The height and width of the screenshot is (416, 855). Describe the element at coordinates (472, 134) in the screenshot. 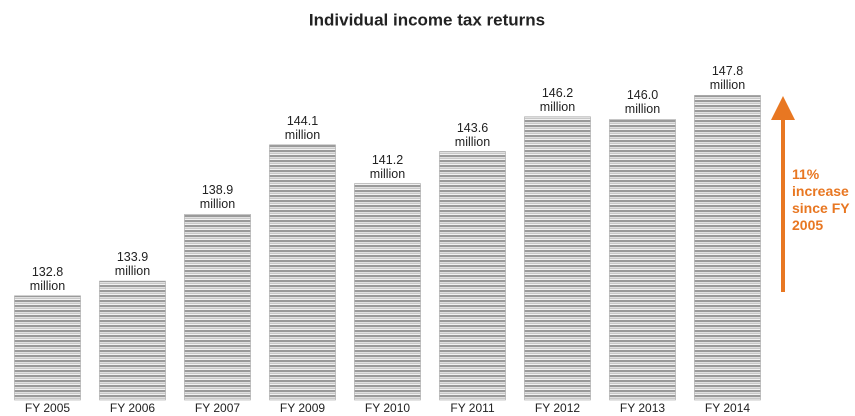

I see `value-label: 143.6 million` at that location.